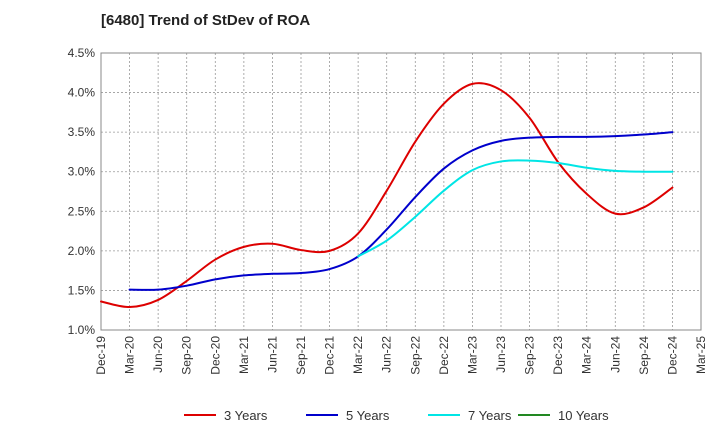 The width and height of the screenshot is (720, 440). What do you see at coordinates (558, 355) in the screenshot?
I see `x-tick-label: Dec-23` at bounding box center [558, 355].